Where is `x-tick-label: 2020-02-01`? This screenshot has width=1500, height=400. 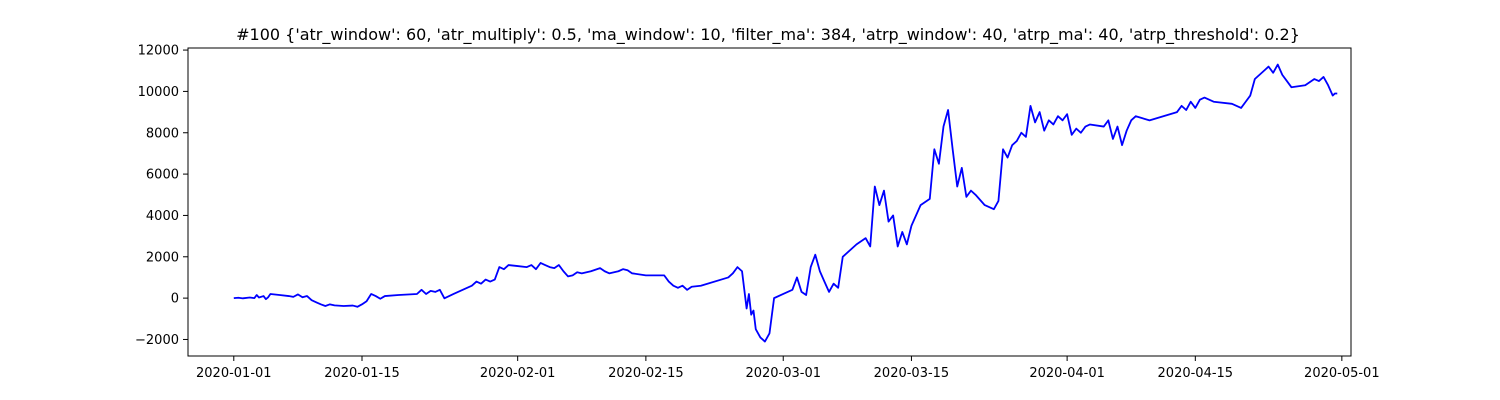
x-tick-label: 2020-02-01 is located at coordinates (518, 373).